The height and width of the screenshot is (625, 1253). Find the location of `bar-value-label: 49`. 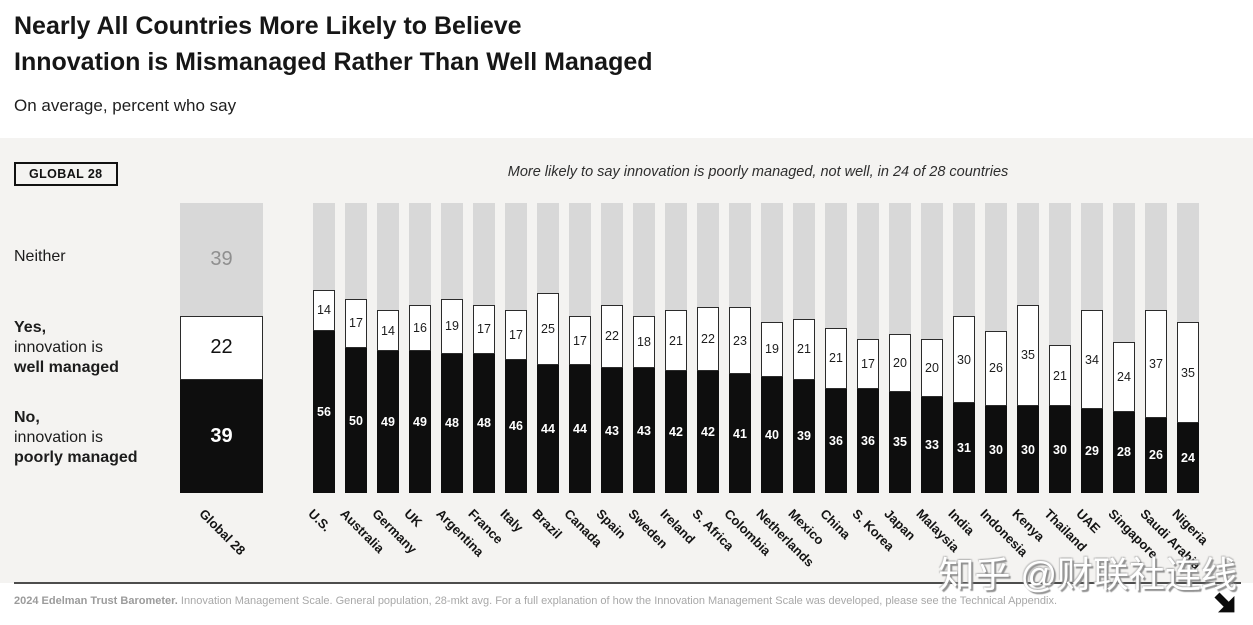

bar-value-label: 49 is located at coordinates (420, 421).